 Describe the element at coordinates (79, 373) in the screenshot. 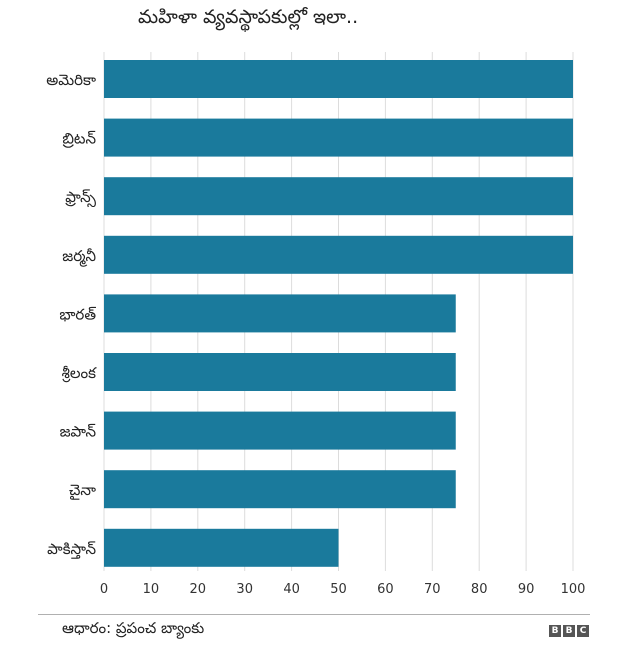

I see `category-label: శ్రీలంక` at that location.